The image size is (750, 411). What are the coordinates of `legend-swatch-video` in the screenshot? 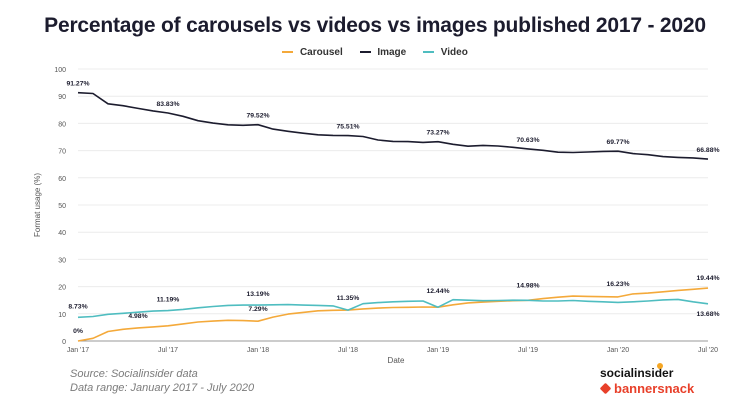 It's located at (428, 52).